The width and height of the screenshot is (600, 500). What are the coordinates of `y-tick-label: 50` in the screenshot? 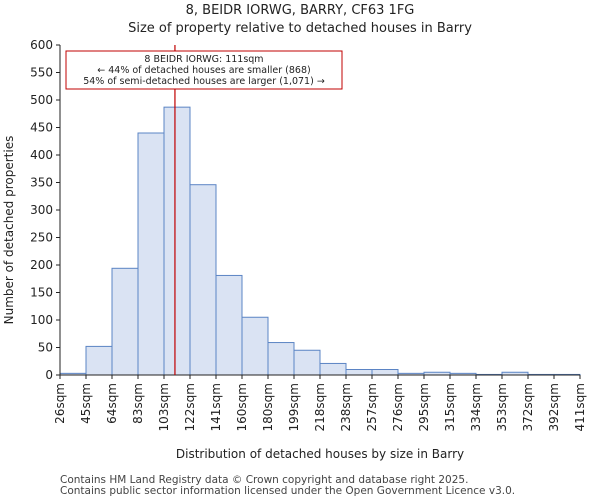 It's located at (45, 348).